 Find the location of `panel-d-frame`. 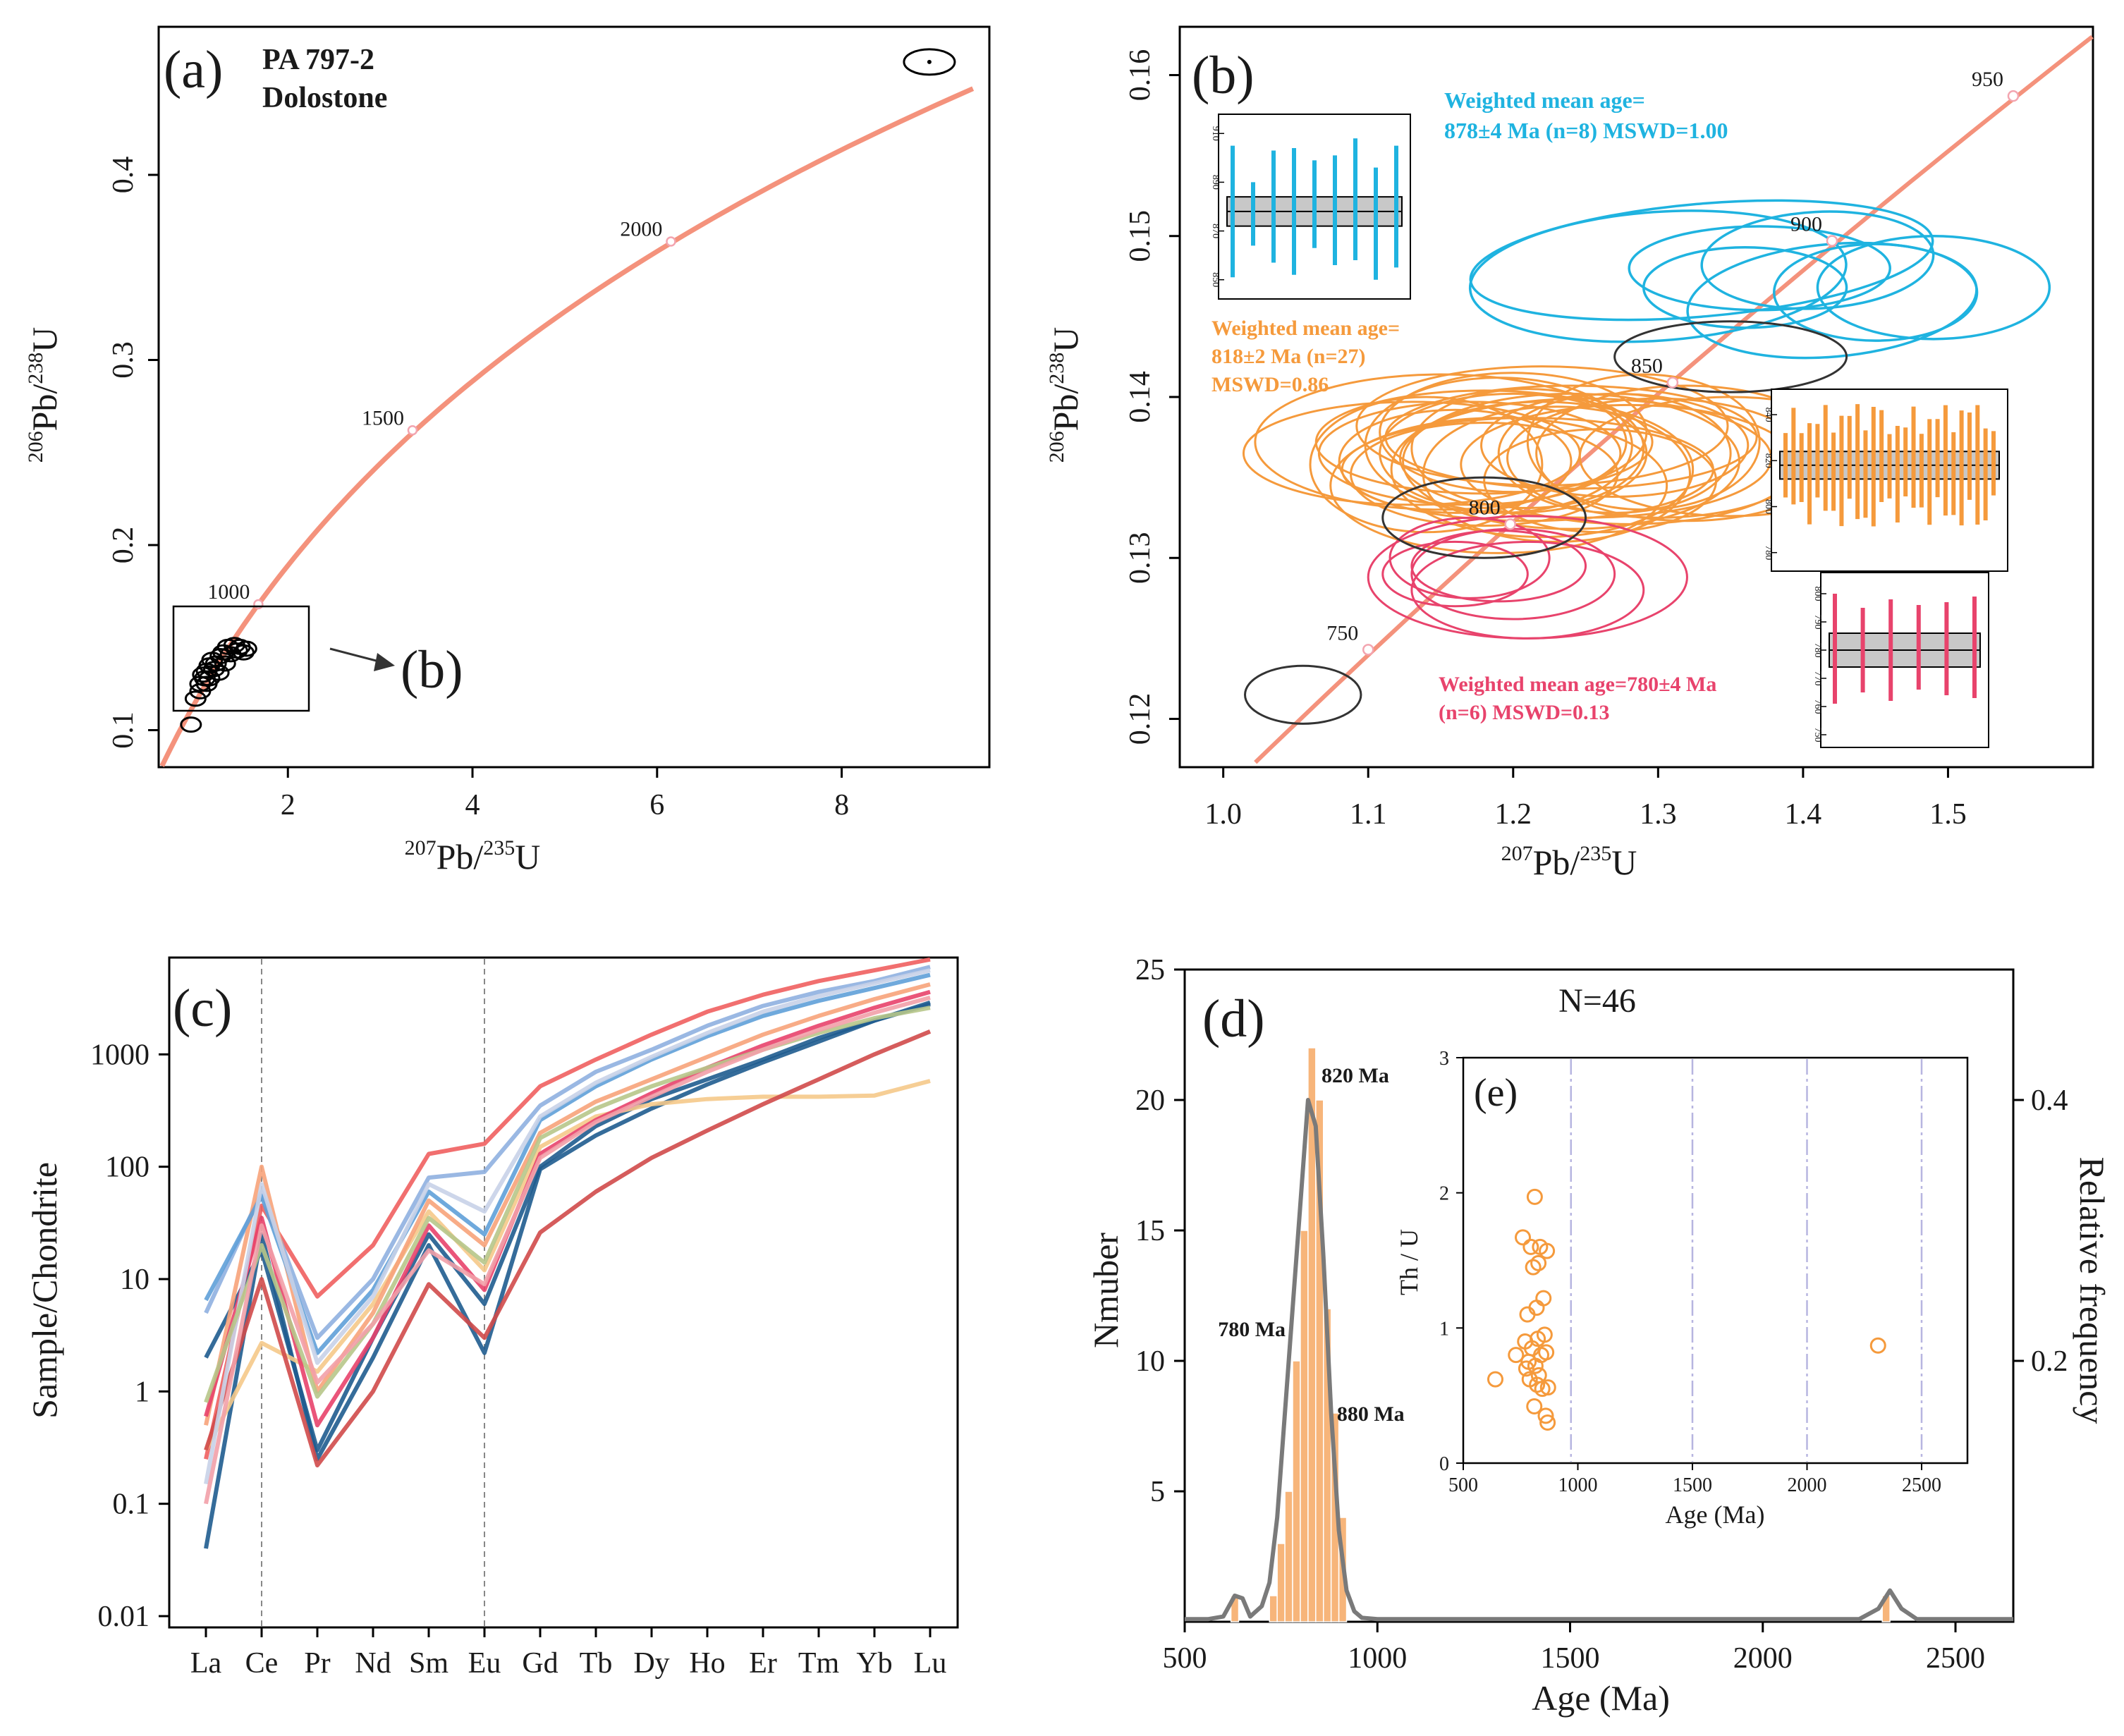

panel-d-frame is located at coordinates (1599, 1295).